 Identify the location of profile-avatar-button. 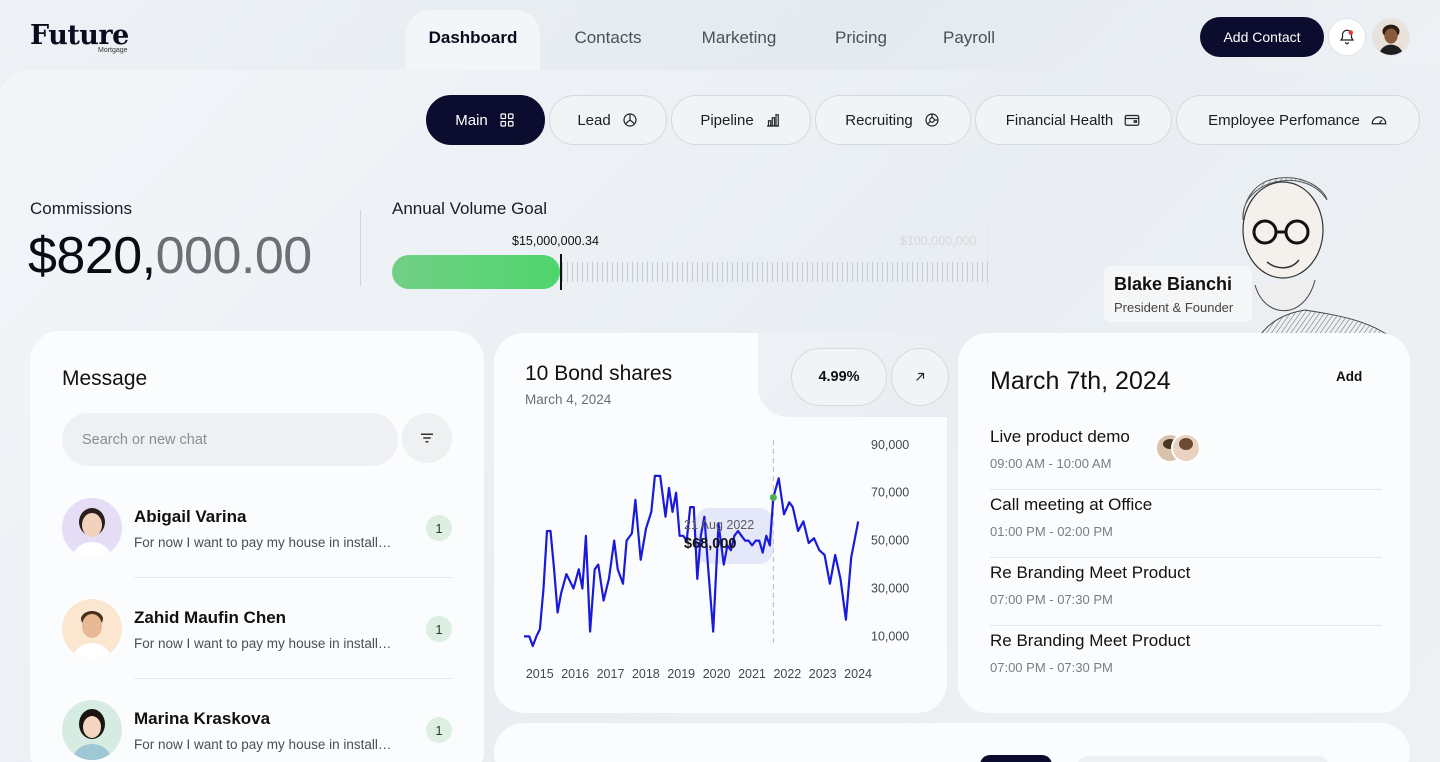
(1391, 37).